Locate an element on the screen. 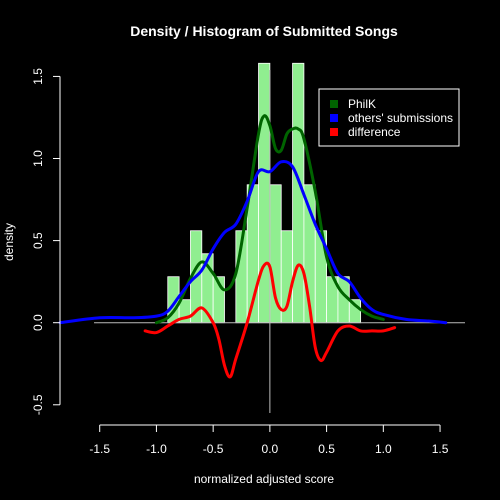  histogram-bar is located at coordinates (264, 193).